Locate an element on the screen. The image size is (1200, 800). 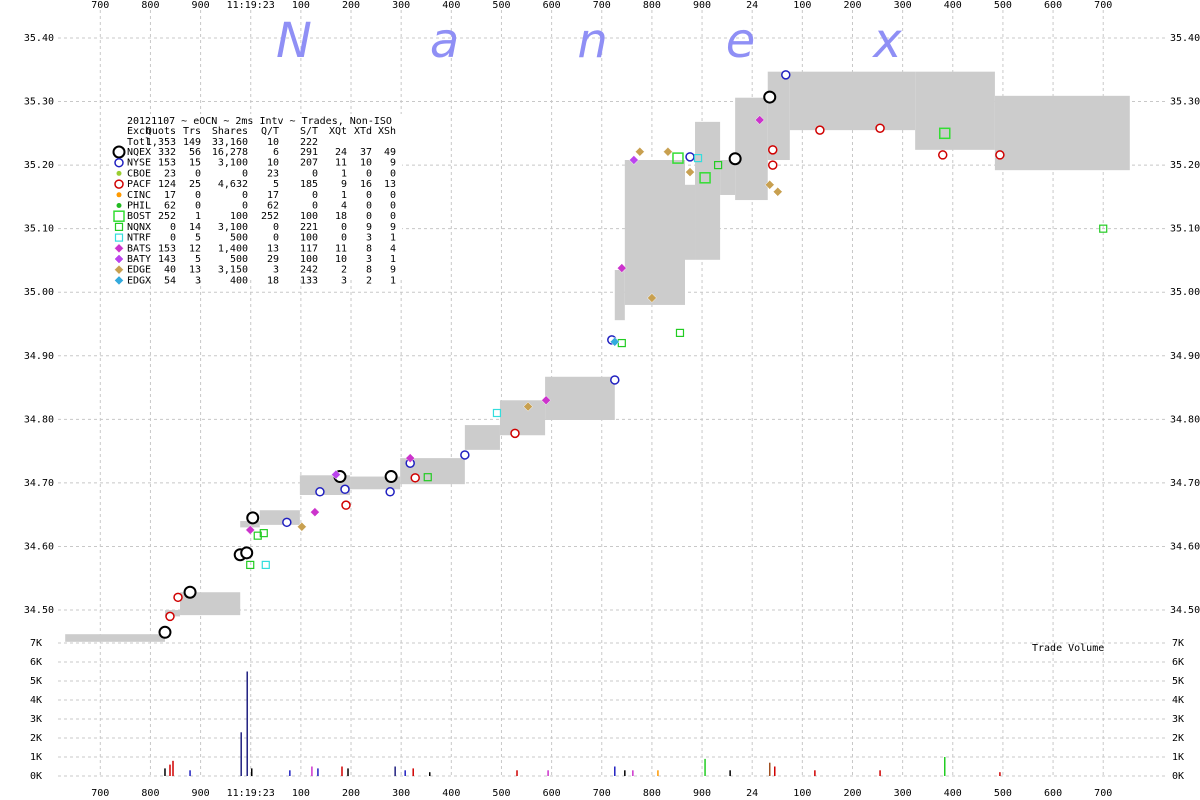
y-tick-label: 34.50 is located at coordinates (1185, 610).